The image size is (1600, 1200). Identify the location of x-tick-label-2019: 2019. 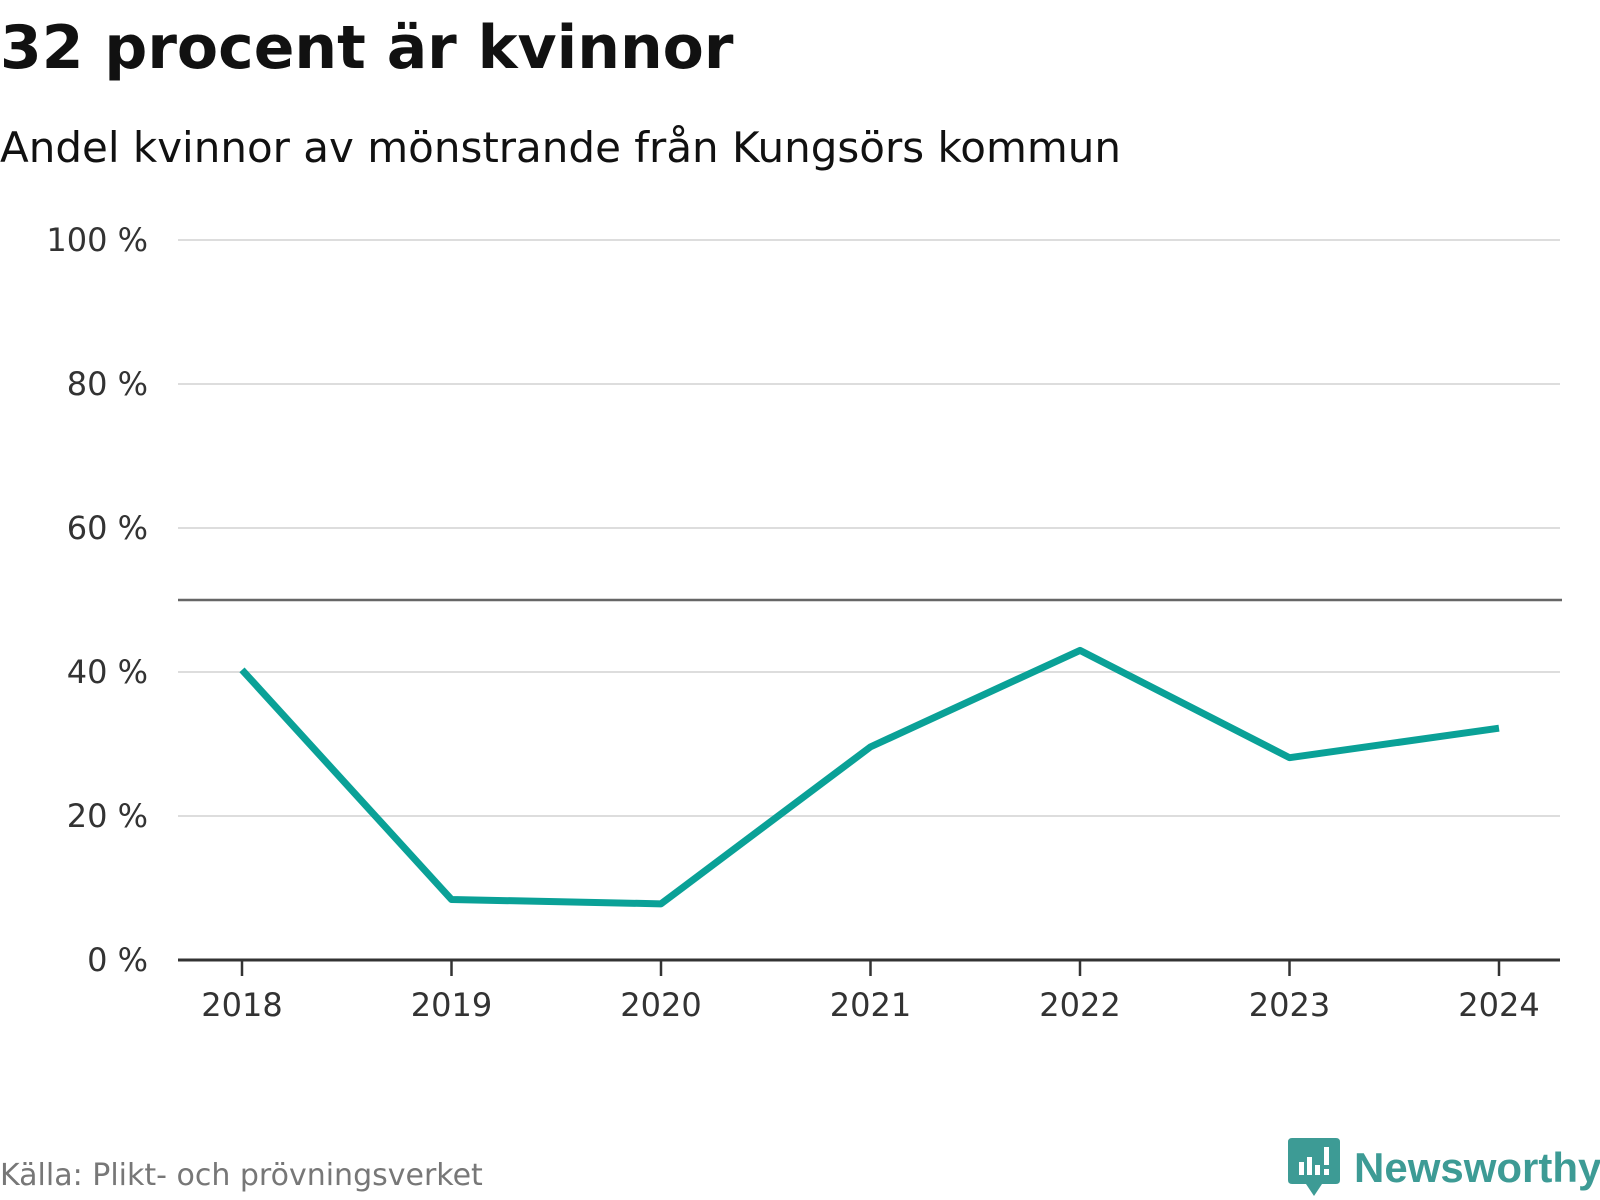
(451, 1005).